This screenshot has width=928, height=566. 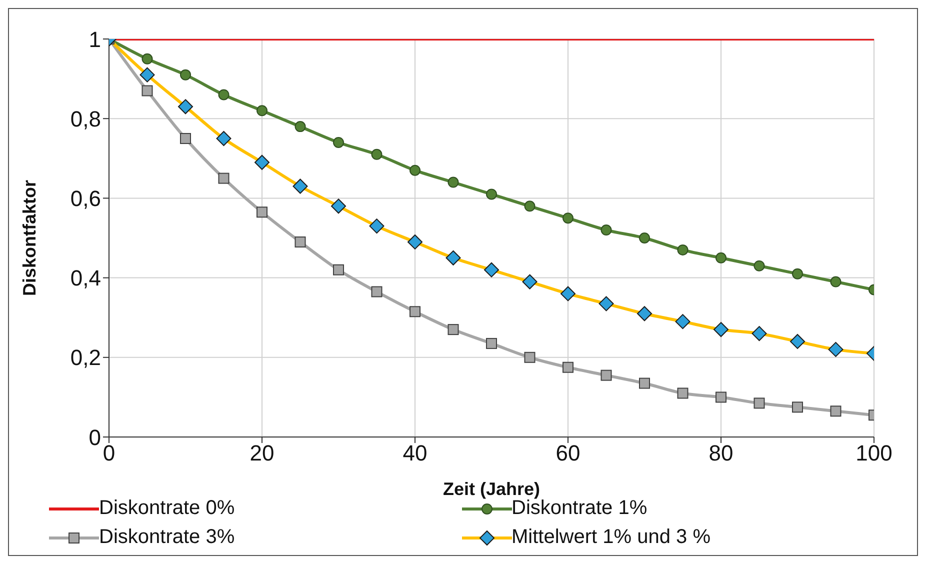 What do you see at coordinates (167, 537) in the screenshot?
I see `legend-label: Diskontrate 3%` at bounding box center [167, 537].